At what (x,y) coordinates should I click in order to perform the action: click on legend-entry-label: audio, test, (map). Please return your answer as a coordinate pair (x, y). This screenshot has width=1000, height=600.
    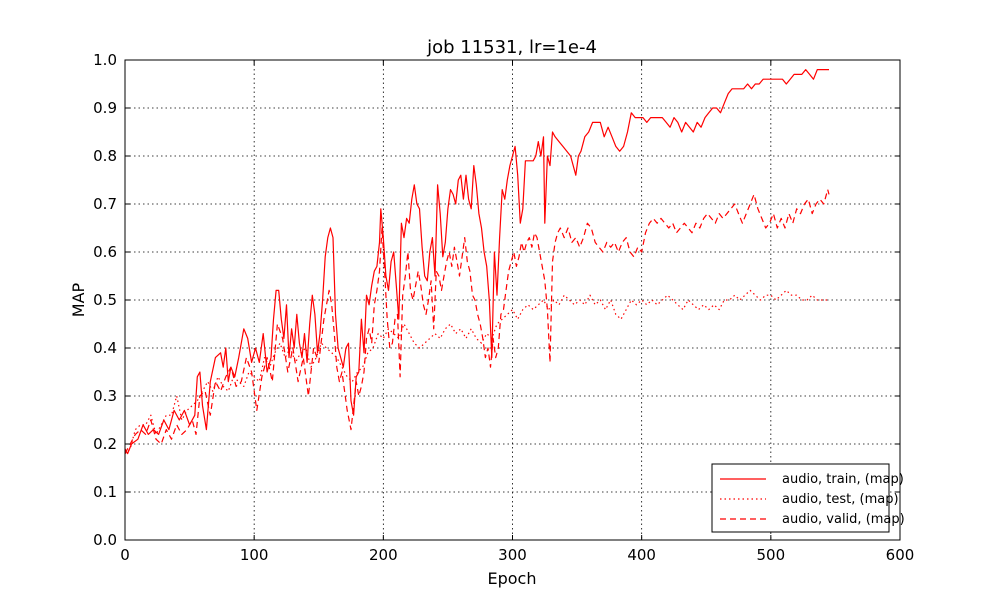
    Looking at the image, I should click on (840, 499).